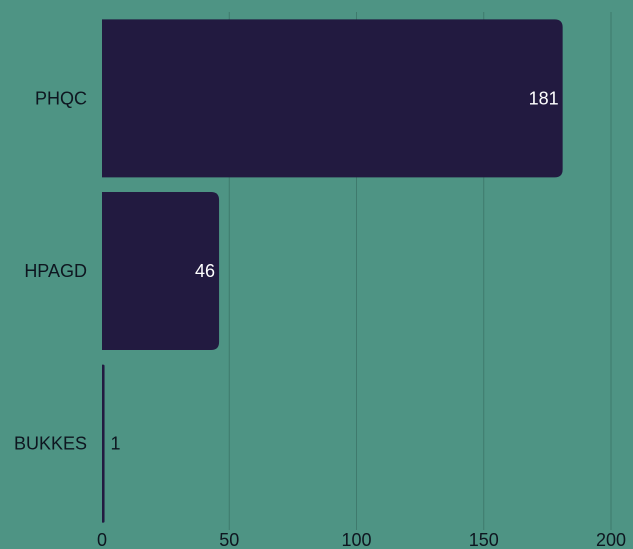 The image size is (633, 549). I want to click on x-tick-label-100: 100, so click(356, 539).